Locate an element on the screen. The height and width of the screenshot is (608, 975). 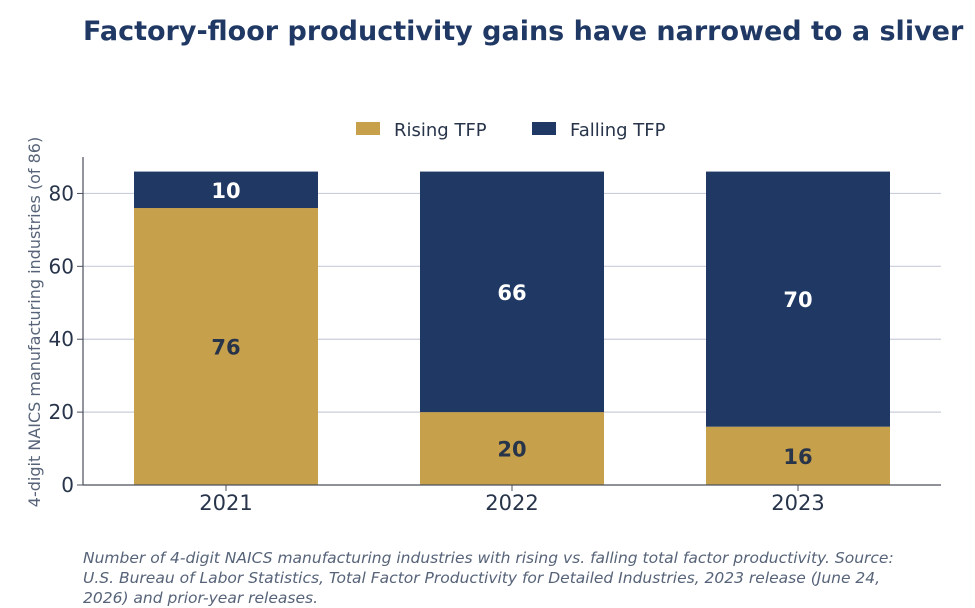
bar-value-label: 66 is located at coordinates (511, 293).